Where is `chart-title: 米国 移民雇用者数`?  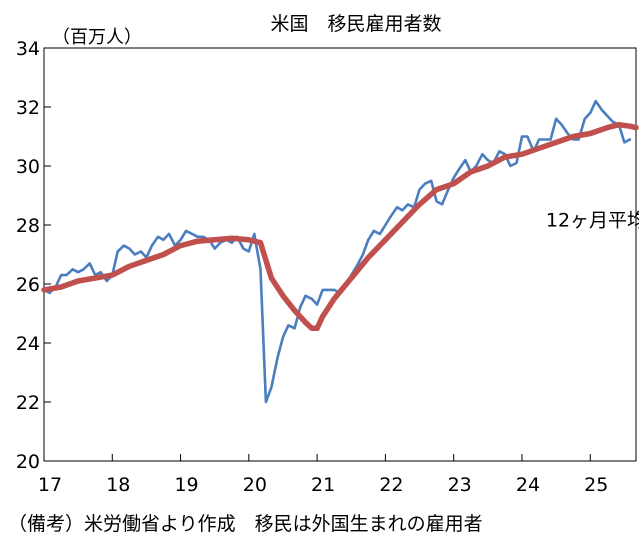 chart-title: 米国 移民雇用者数 is located at coordinates (355, 24).